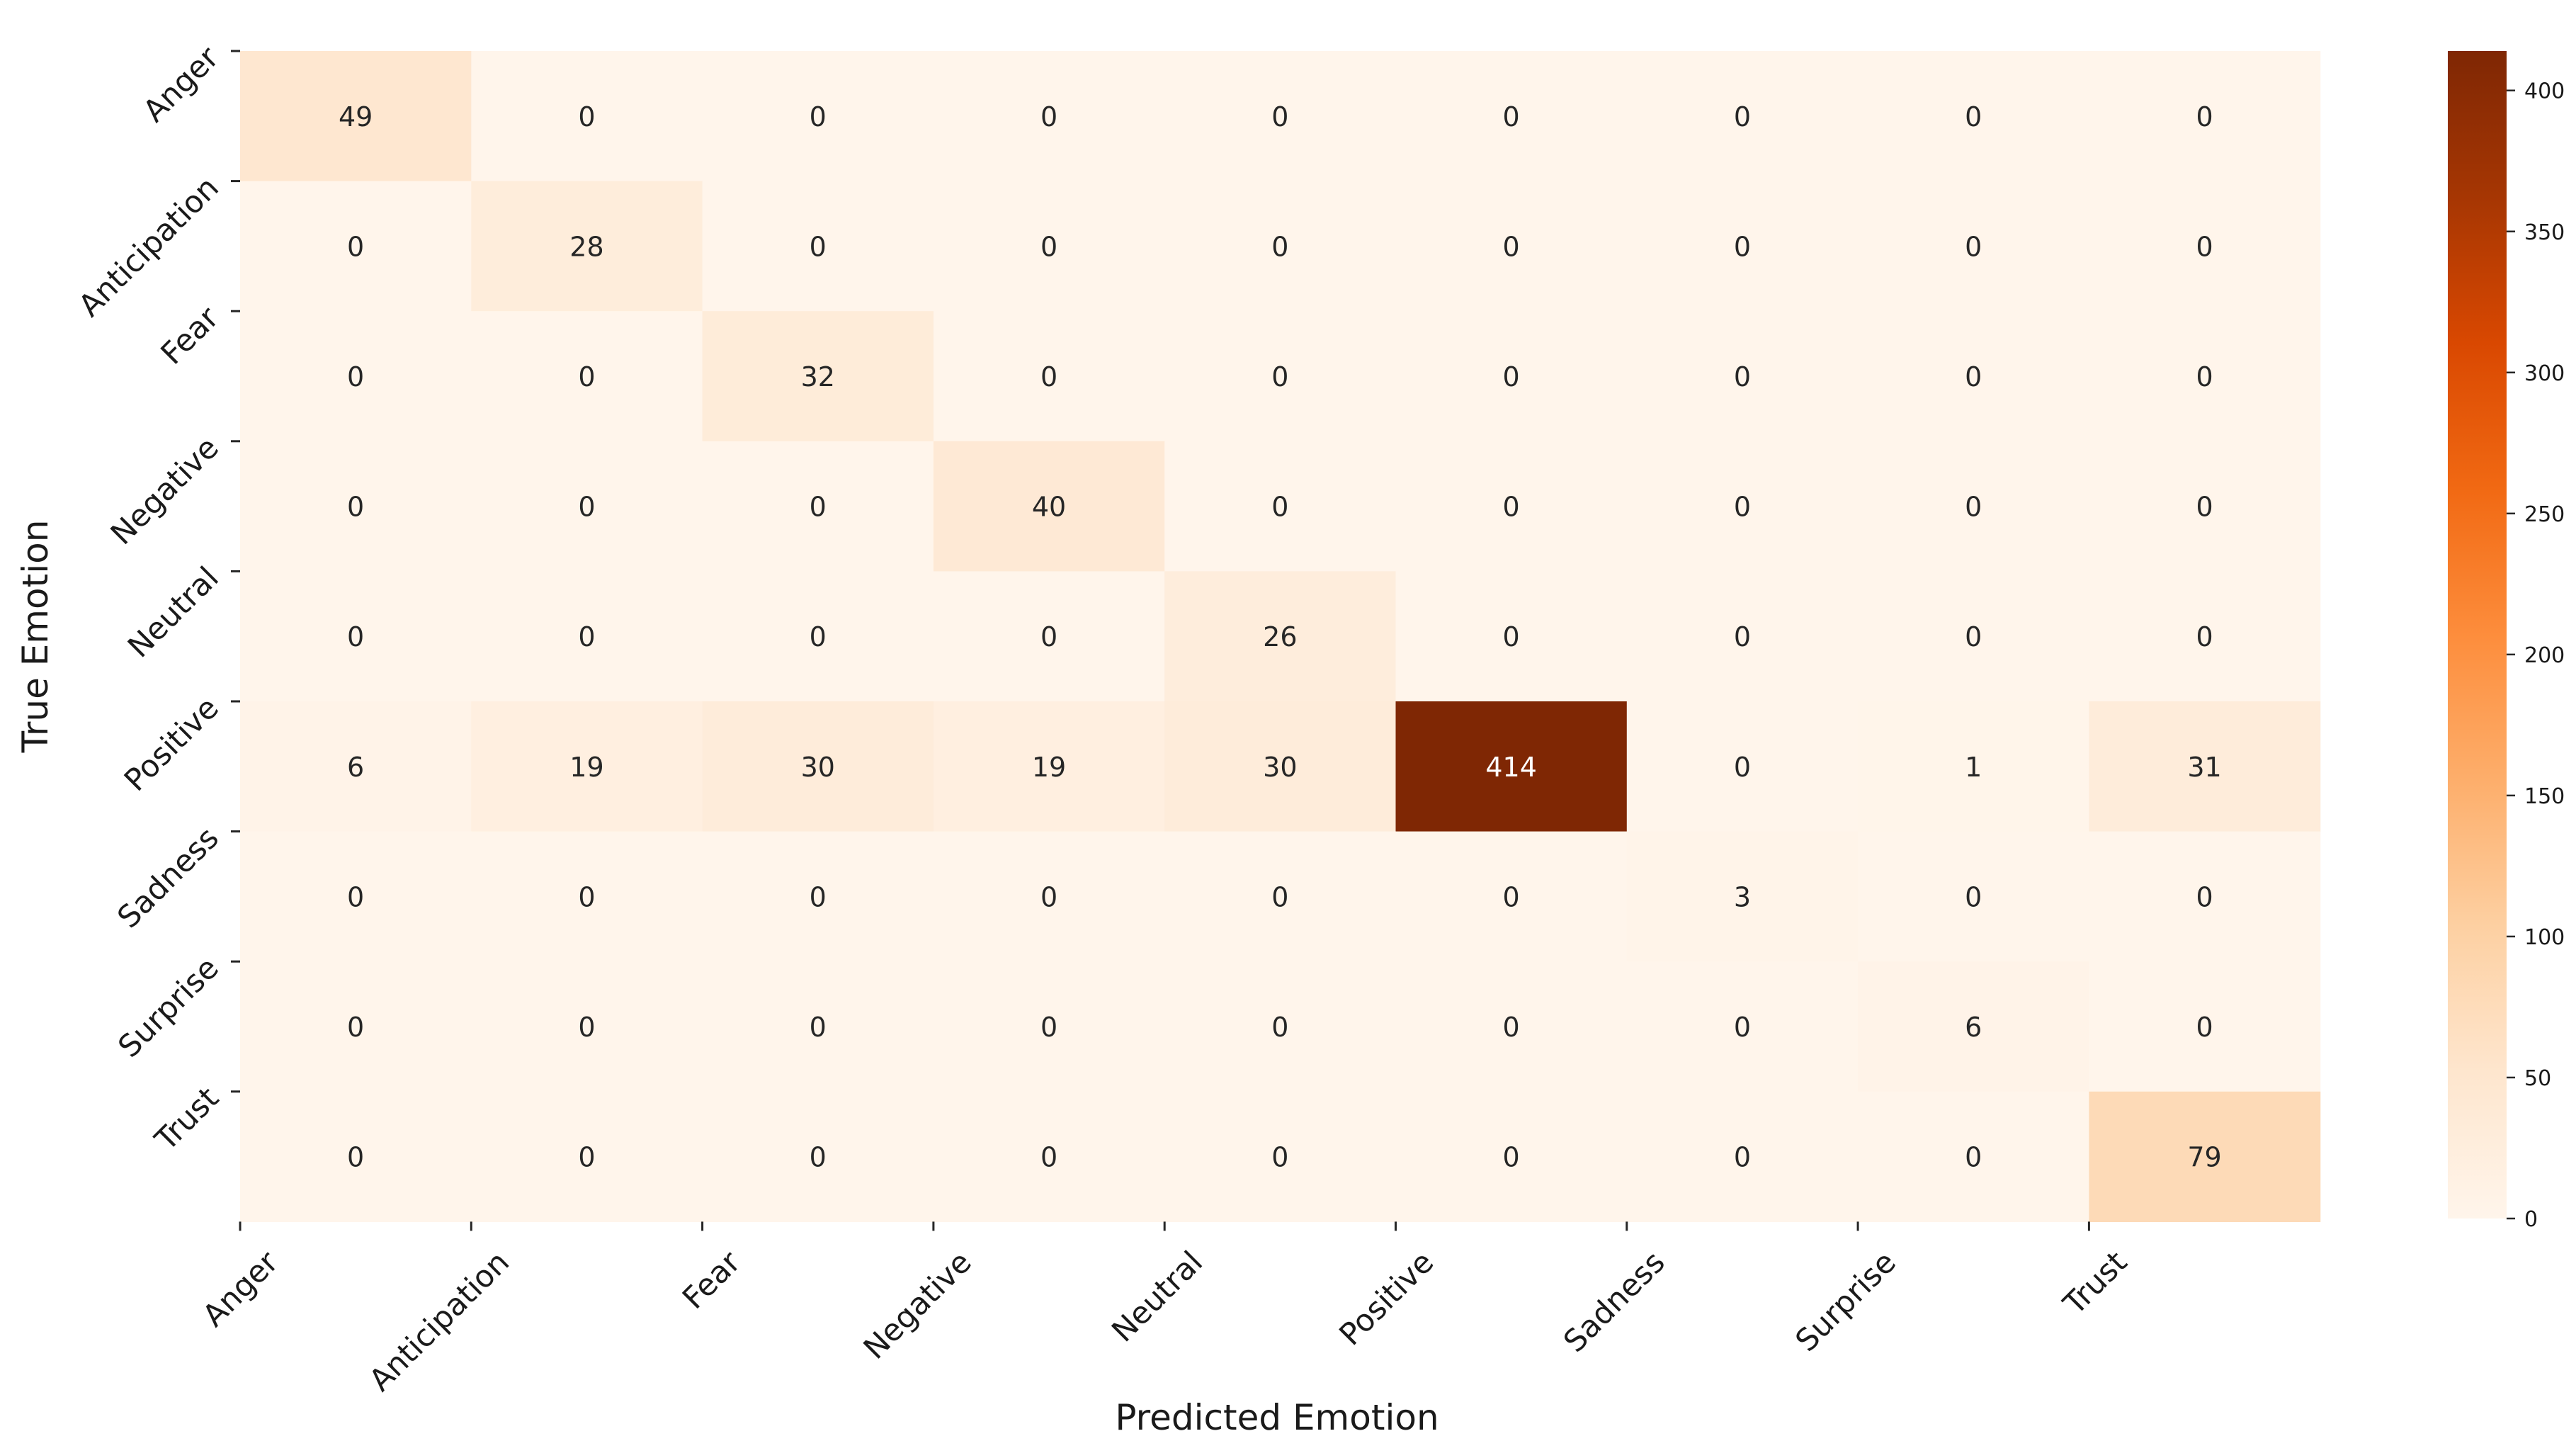 The height and width of the screenshot is (1453, 2576). What do you see at coordinates (1157, 1297) in the screenshot?
I see `x-tick-label: Neutral` at bounding box center [1157, 1297].